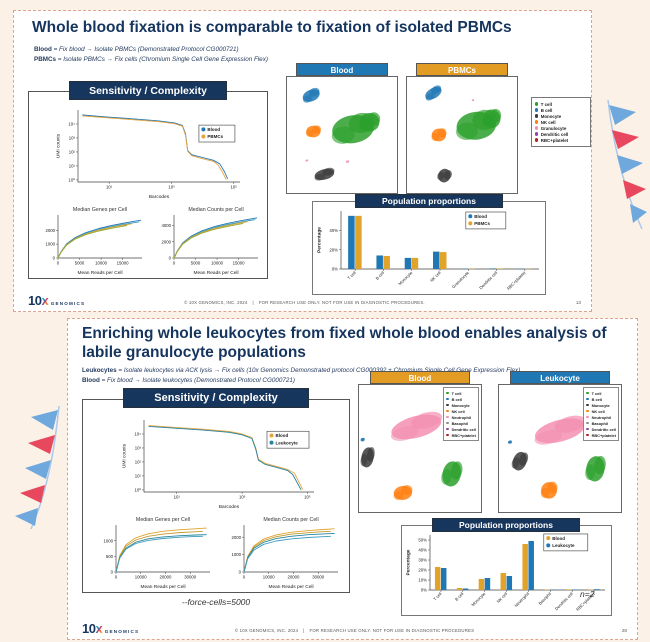  What do you see at coordinates (436, 260) in the screenshot?
I see `bar-Blood-NK cell` at bounding box center [436, 260].